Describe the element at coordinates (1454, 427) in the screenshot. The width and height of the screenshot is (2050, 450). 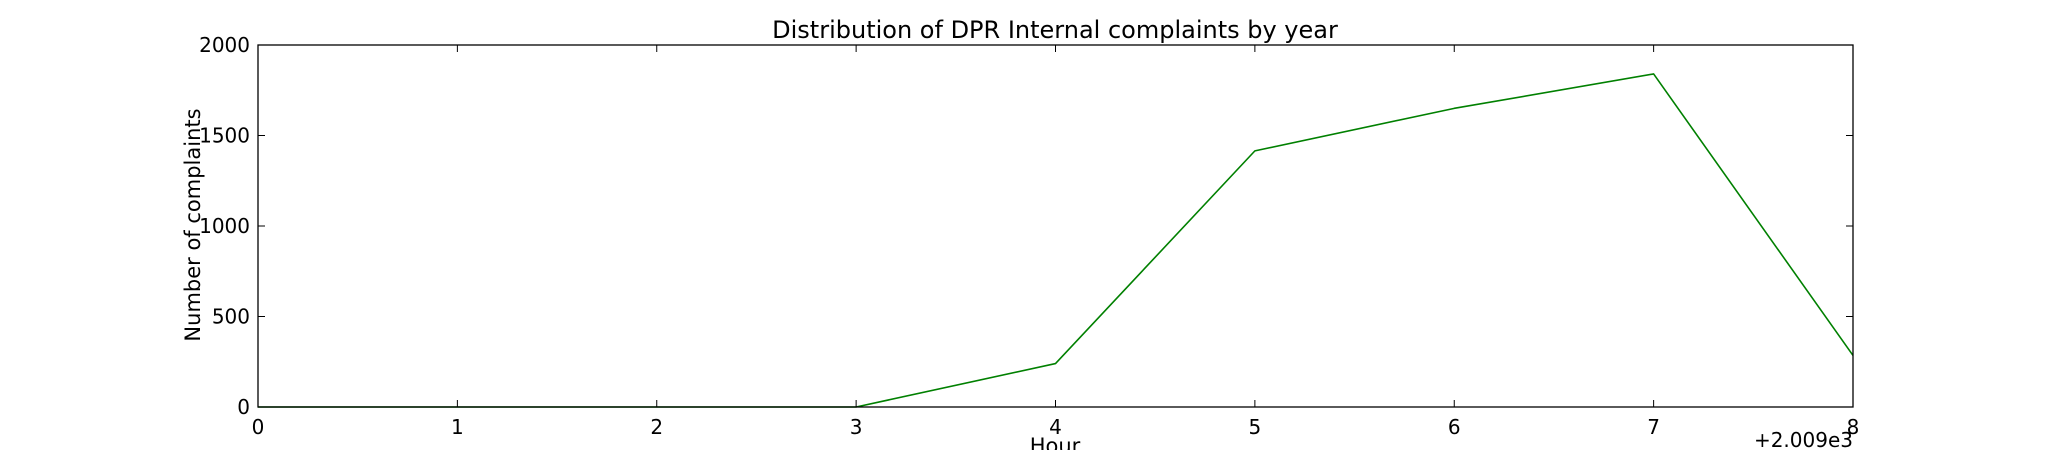
I see `x-tick-label: 6` at that location.